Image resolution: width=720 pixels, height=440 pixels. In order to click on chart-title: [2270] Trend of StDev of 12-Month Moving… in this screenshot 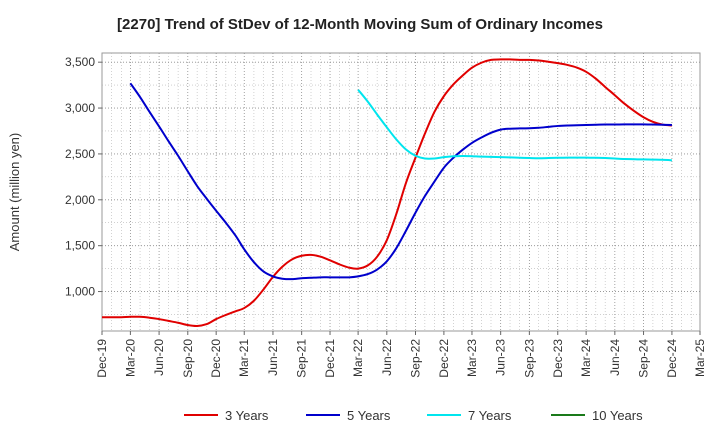, I will do `click(360, 24)`.